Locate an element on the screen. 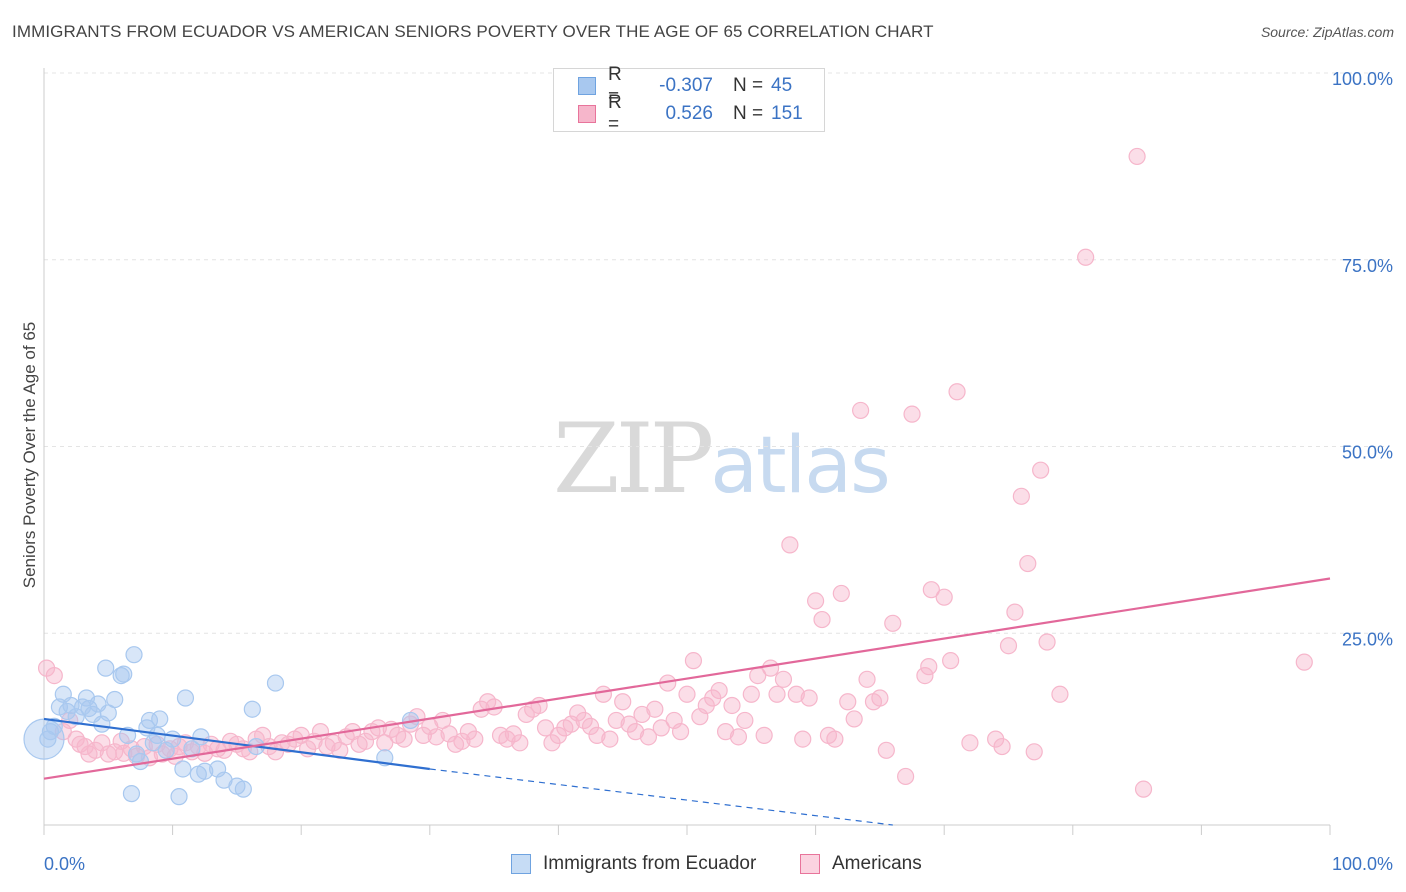  legend-swatch-americans is located at coordinates (587, 114).